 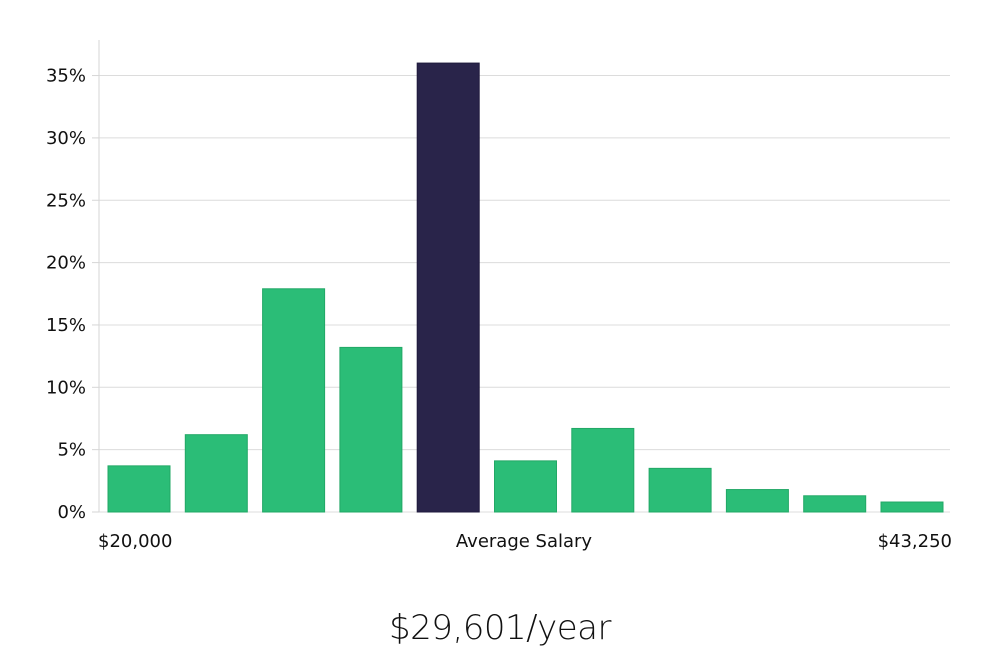 I want to click on y-tick-label: 35%, so click(x=66, y=76).